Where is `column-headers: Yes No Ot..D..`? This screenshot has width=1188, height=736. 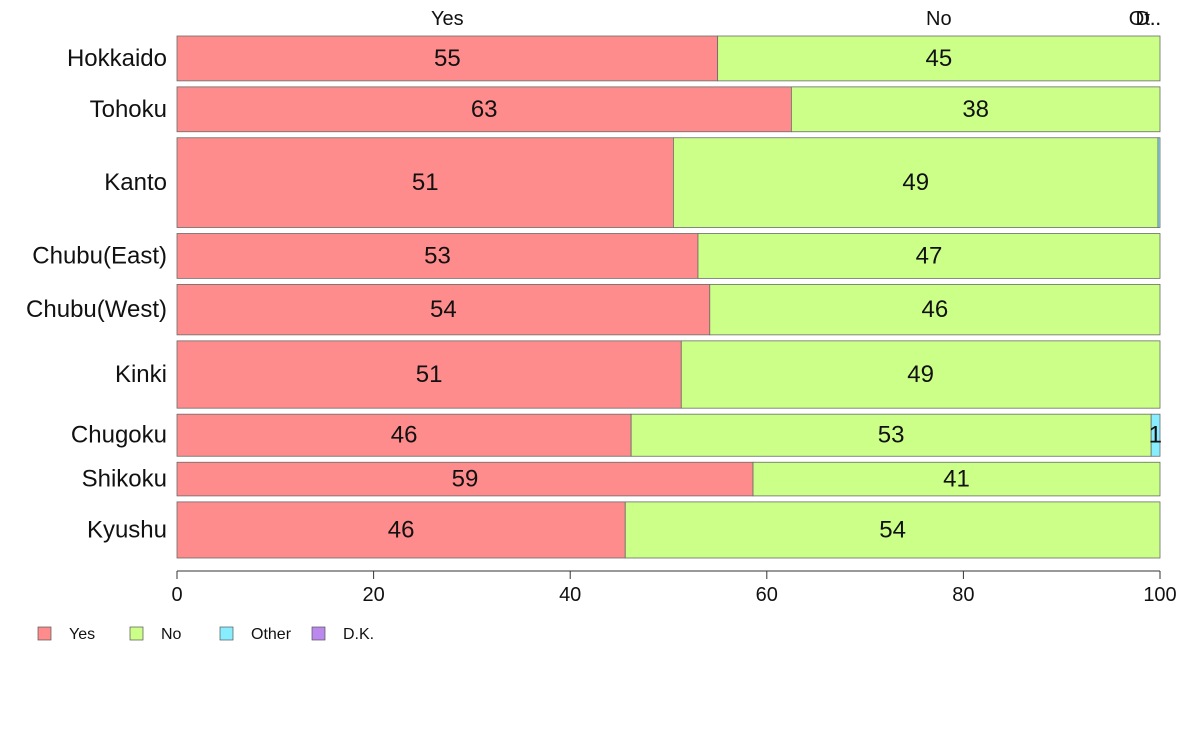
column-headers: Yes No Ot..D.. is located at coordinates (796, 19).